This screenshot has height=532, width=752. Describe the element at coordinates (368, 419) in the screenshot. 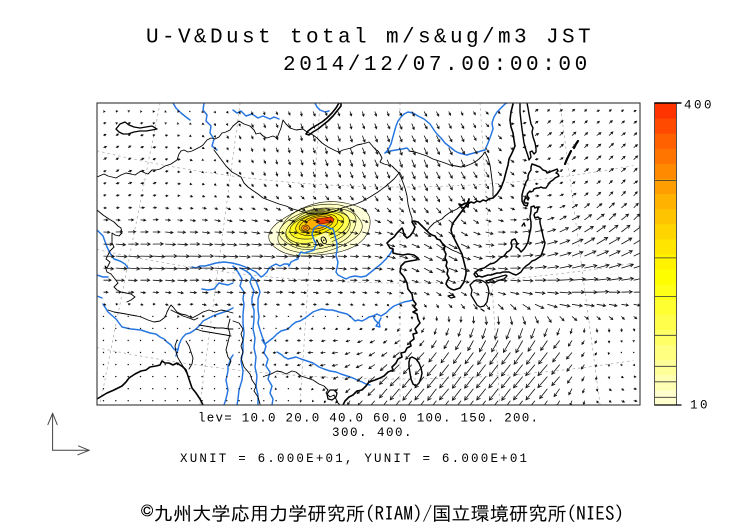

I see `svg-text:lev= 10.0 20.0 40.0 60.0 100.: lev= 10.0 20.0 40.0 60.0 100. 150. 200.` at that location.